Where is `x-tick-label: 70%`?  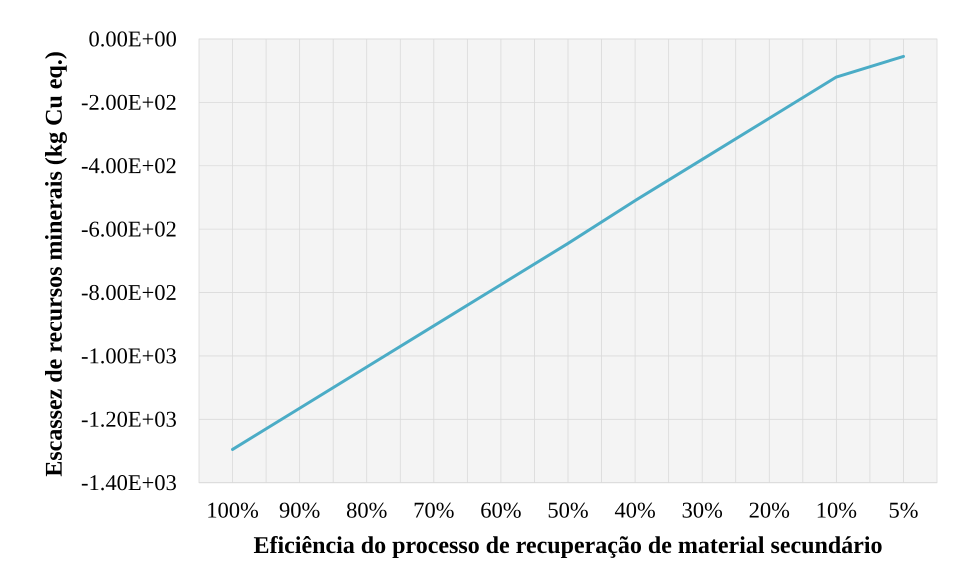 x-tick-label: 70% is located at coordinates (434, 510).